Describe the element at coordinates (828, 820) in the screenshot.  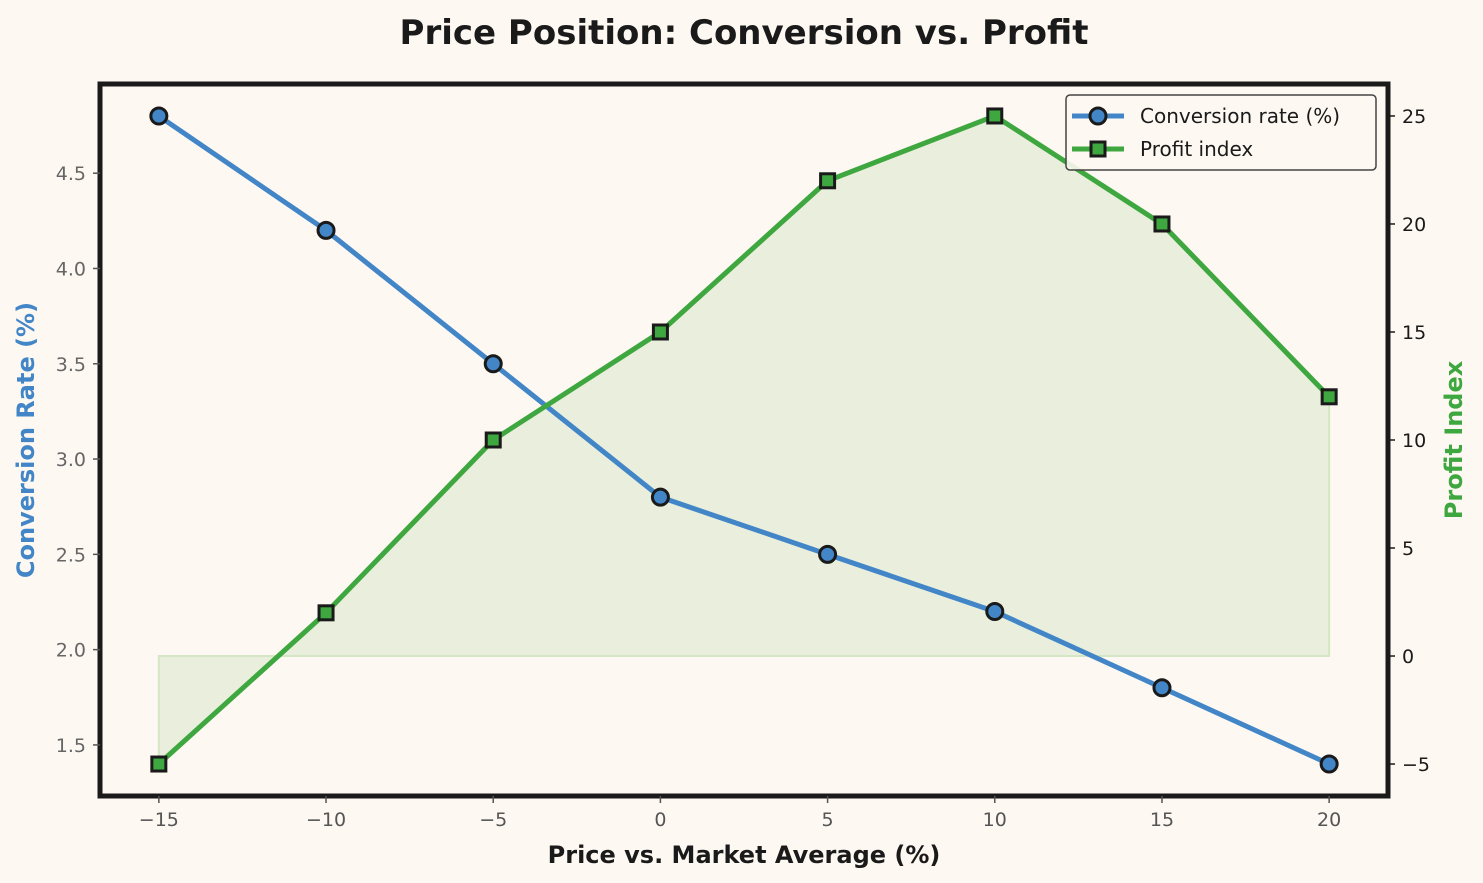
I see `x-tick-label: 5` at that location.